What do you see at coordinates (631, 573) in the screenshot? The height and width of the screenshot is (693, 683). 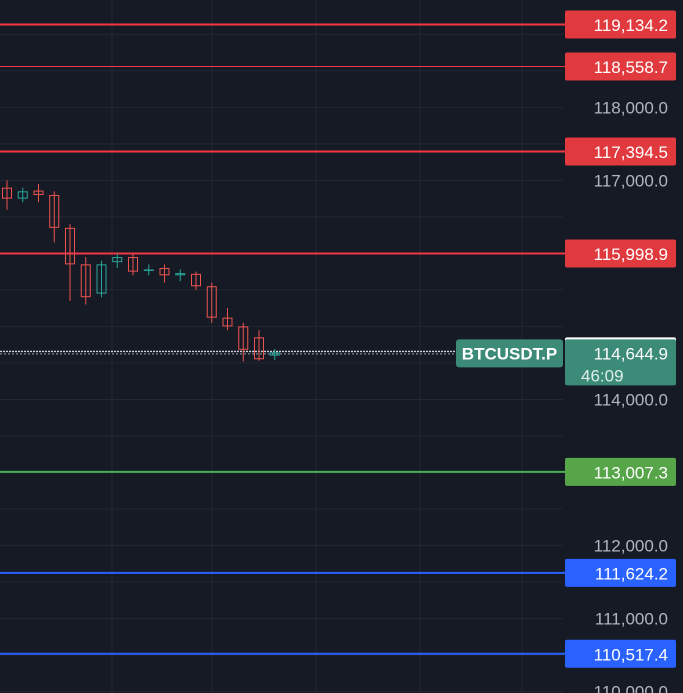 I see `level-price-label-text: 111,624.2` at bounding box center [631, 573].